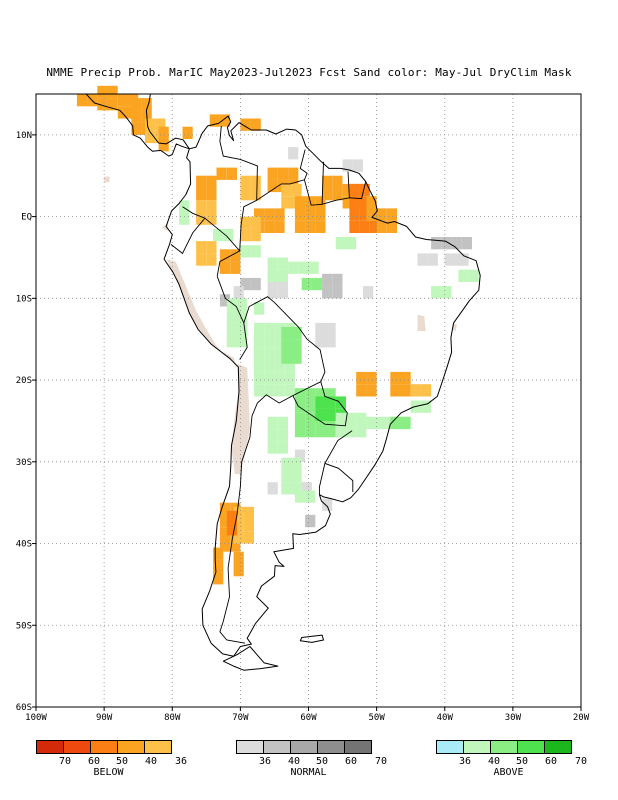  Describe the element at coordinates (104, 718) in the screenshot. I see `x-tick-label: 90W` at that location.